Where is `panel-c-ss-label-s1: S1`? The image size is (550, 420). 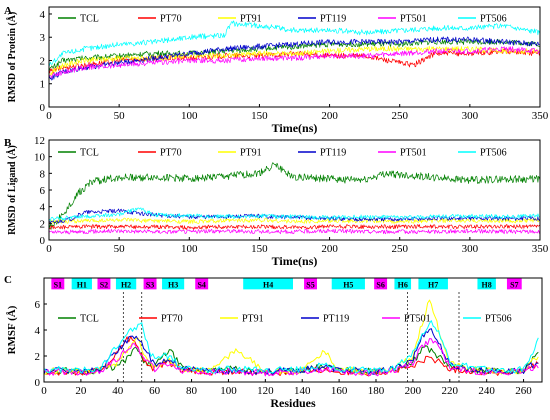 panel-c-ss-label-s1: S1 is located at coordinates (58, 284).